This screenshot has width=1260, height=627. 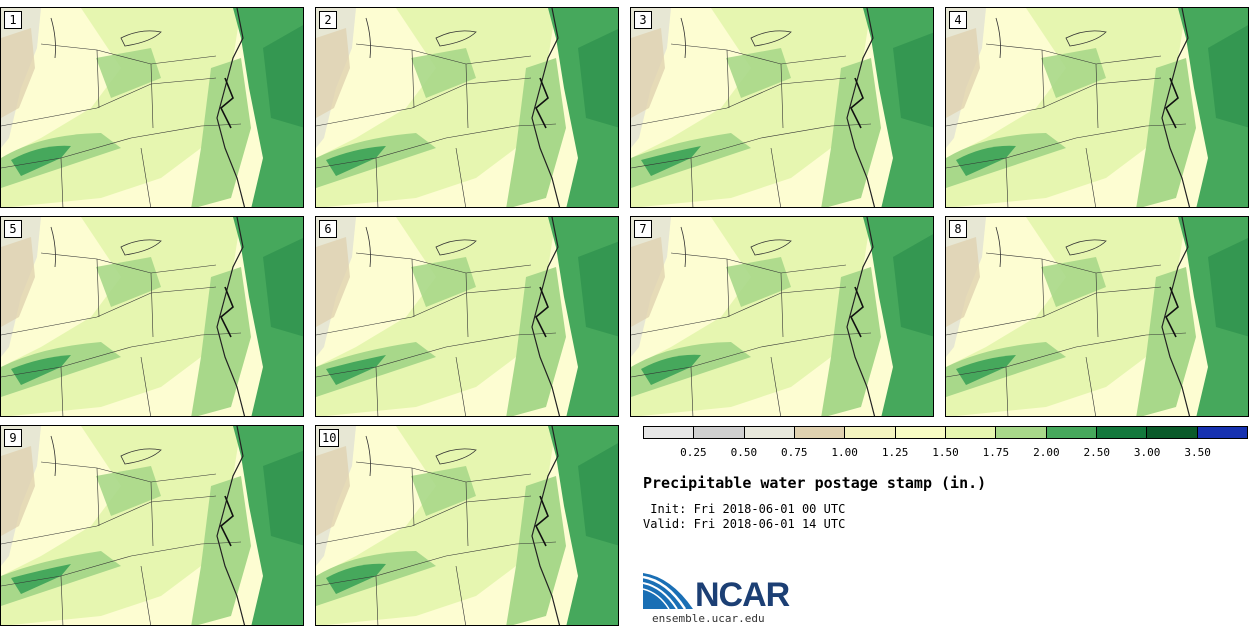 I want to click on colorbar-tick-label: 1.00, so click(x=844, y=452).